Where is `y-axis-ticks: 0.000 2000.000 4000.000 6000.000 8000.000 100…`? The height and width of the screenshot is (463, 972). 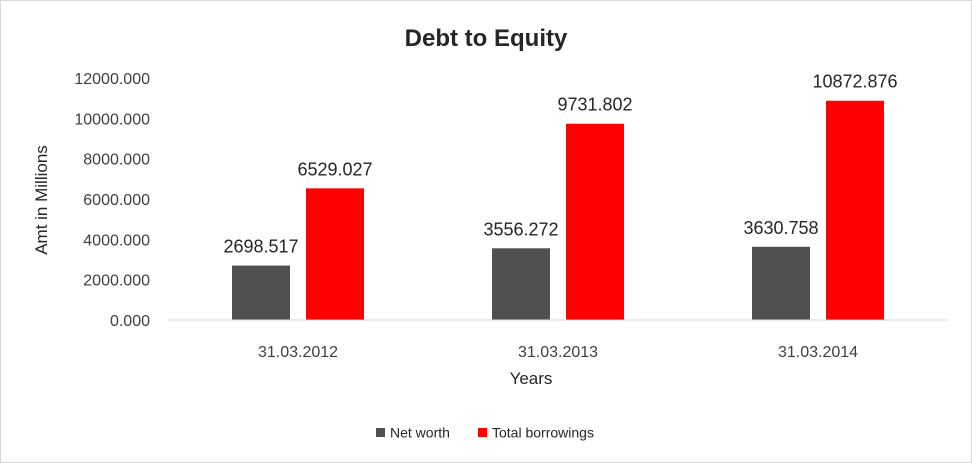 y-axis-ticks: 0.000 2000.000 4000.000 6000.000 8000.000 100… is located at coordinates (112, 200).